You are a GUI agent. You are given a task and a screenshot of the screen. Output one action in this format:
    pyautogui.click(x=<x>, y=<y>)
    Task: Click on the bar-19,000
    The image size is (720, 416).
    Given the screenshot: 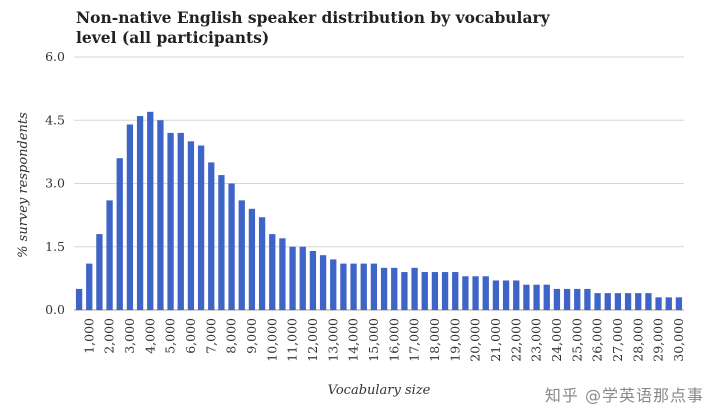 What is the action you would take?
    pyautogui.click(x=455, y=291)
    